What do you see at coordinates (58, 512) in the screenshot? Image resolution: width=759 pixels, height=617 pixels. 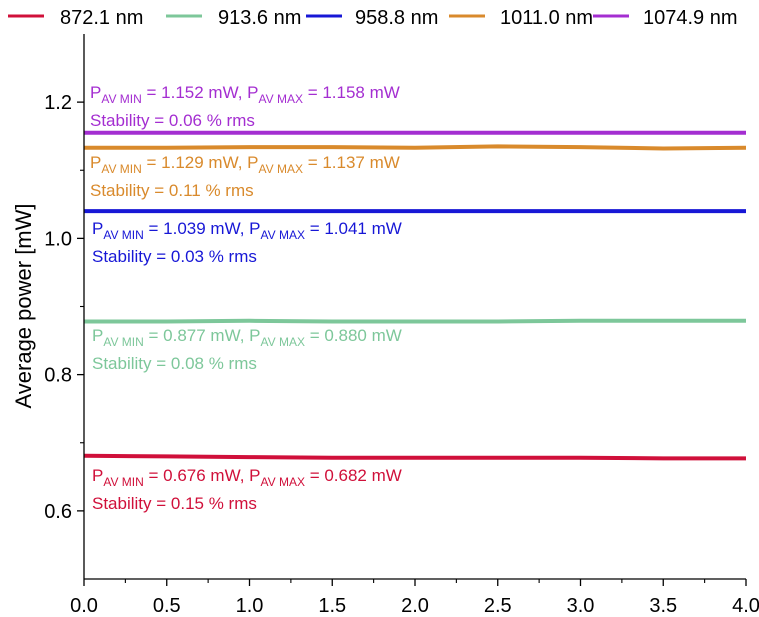 I see `y-tick-label: 0.6` at bounding box center [58, 512].